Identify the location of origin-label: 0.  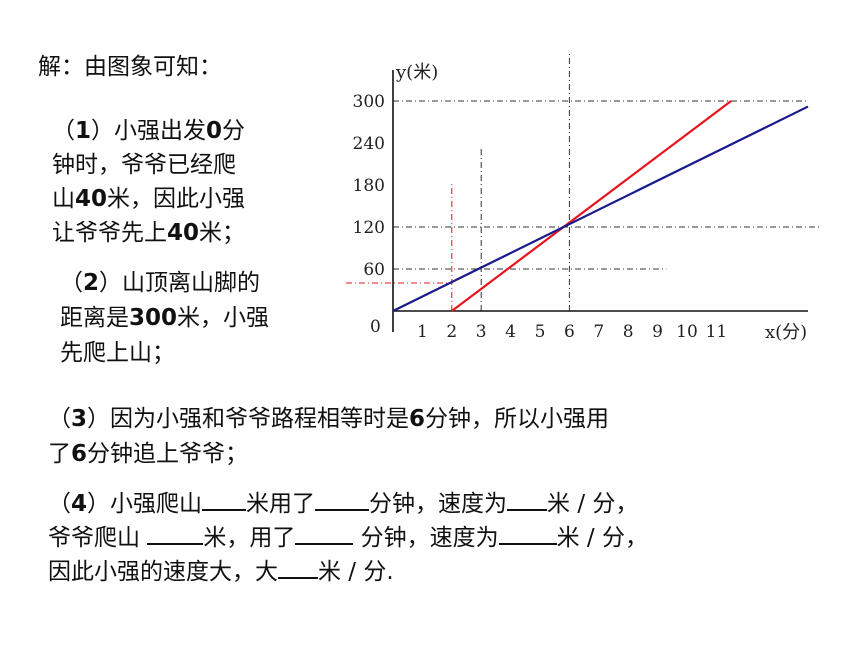
(375, 327).